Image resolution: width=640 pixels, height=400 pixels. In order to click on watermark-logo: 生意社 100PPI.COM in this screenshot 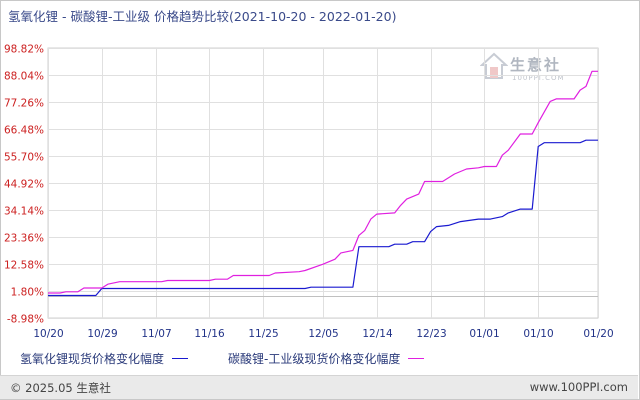, I will do `click(535, 70)`.